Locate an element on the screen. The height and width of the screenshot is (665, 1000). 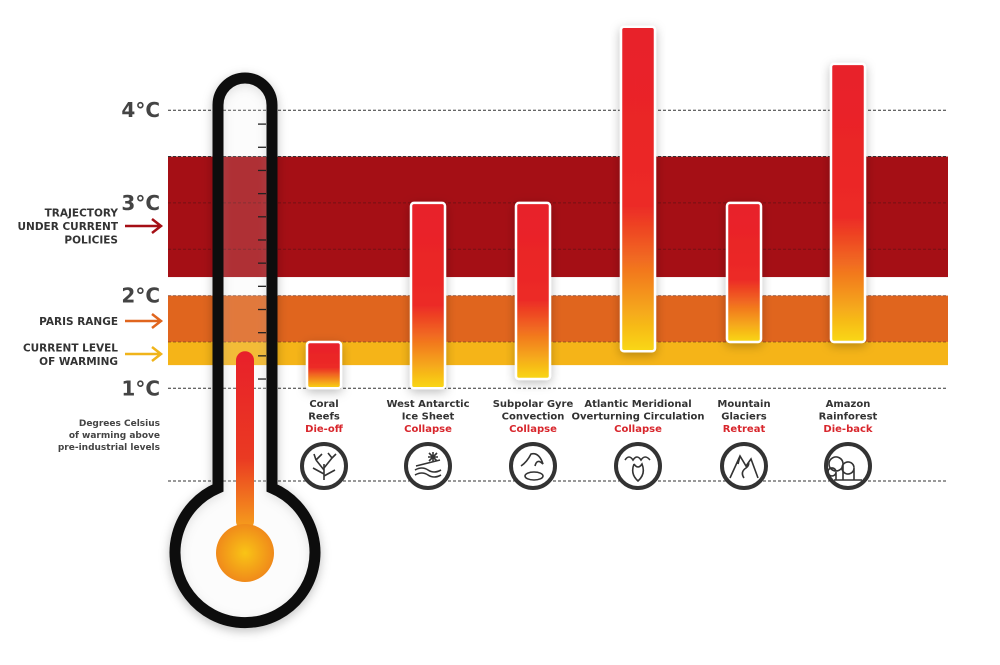
thermometer is located at coordinates (245, 350).